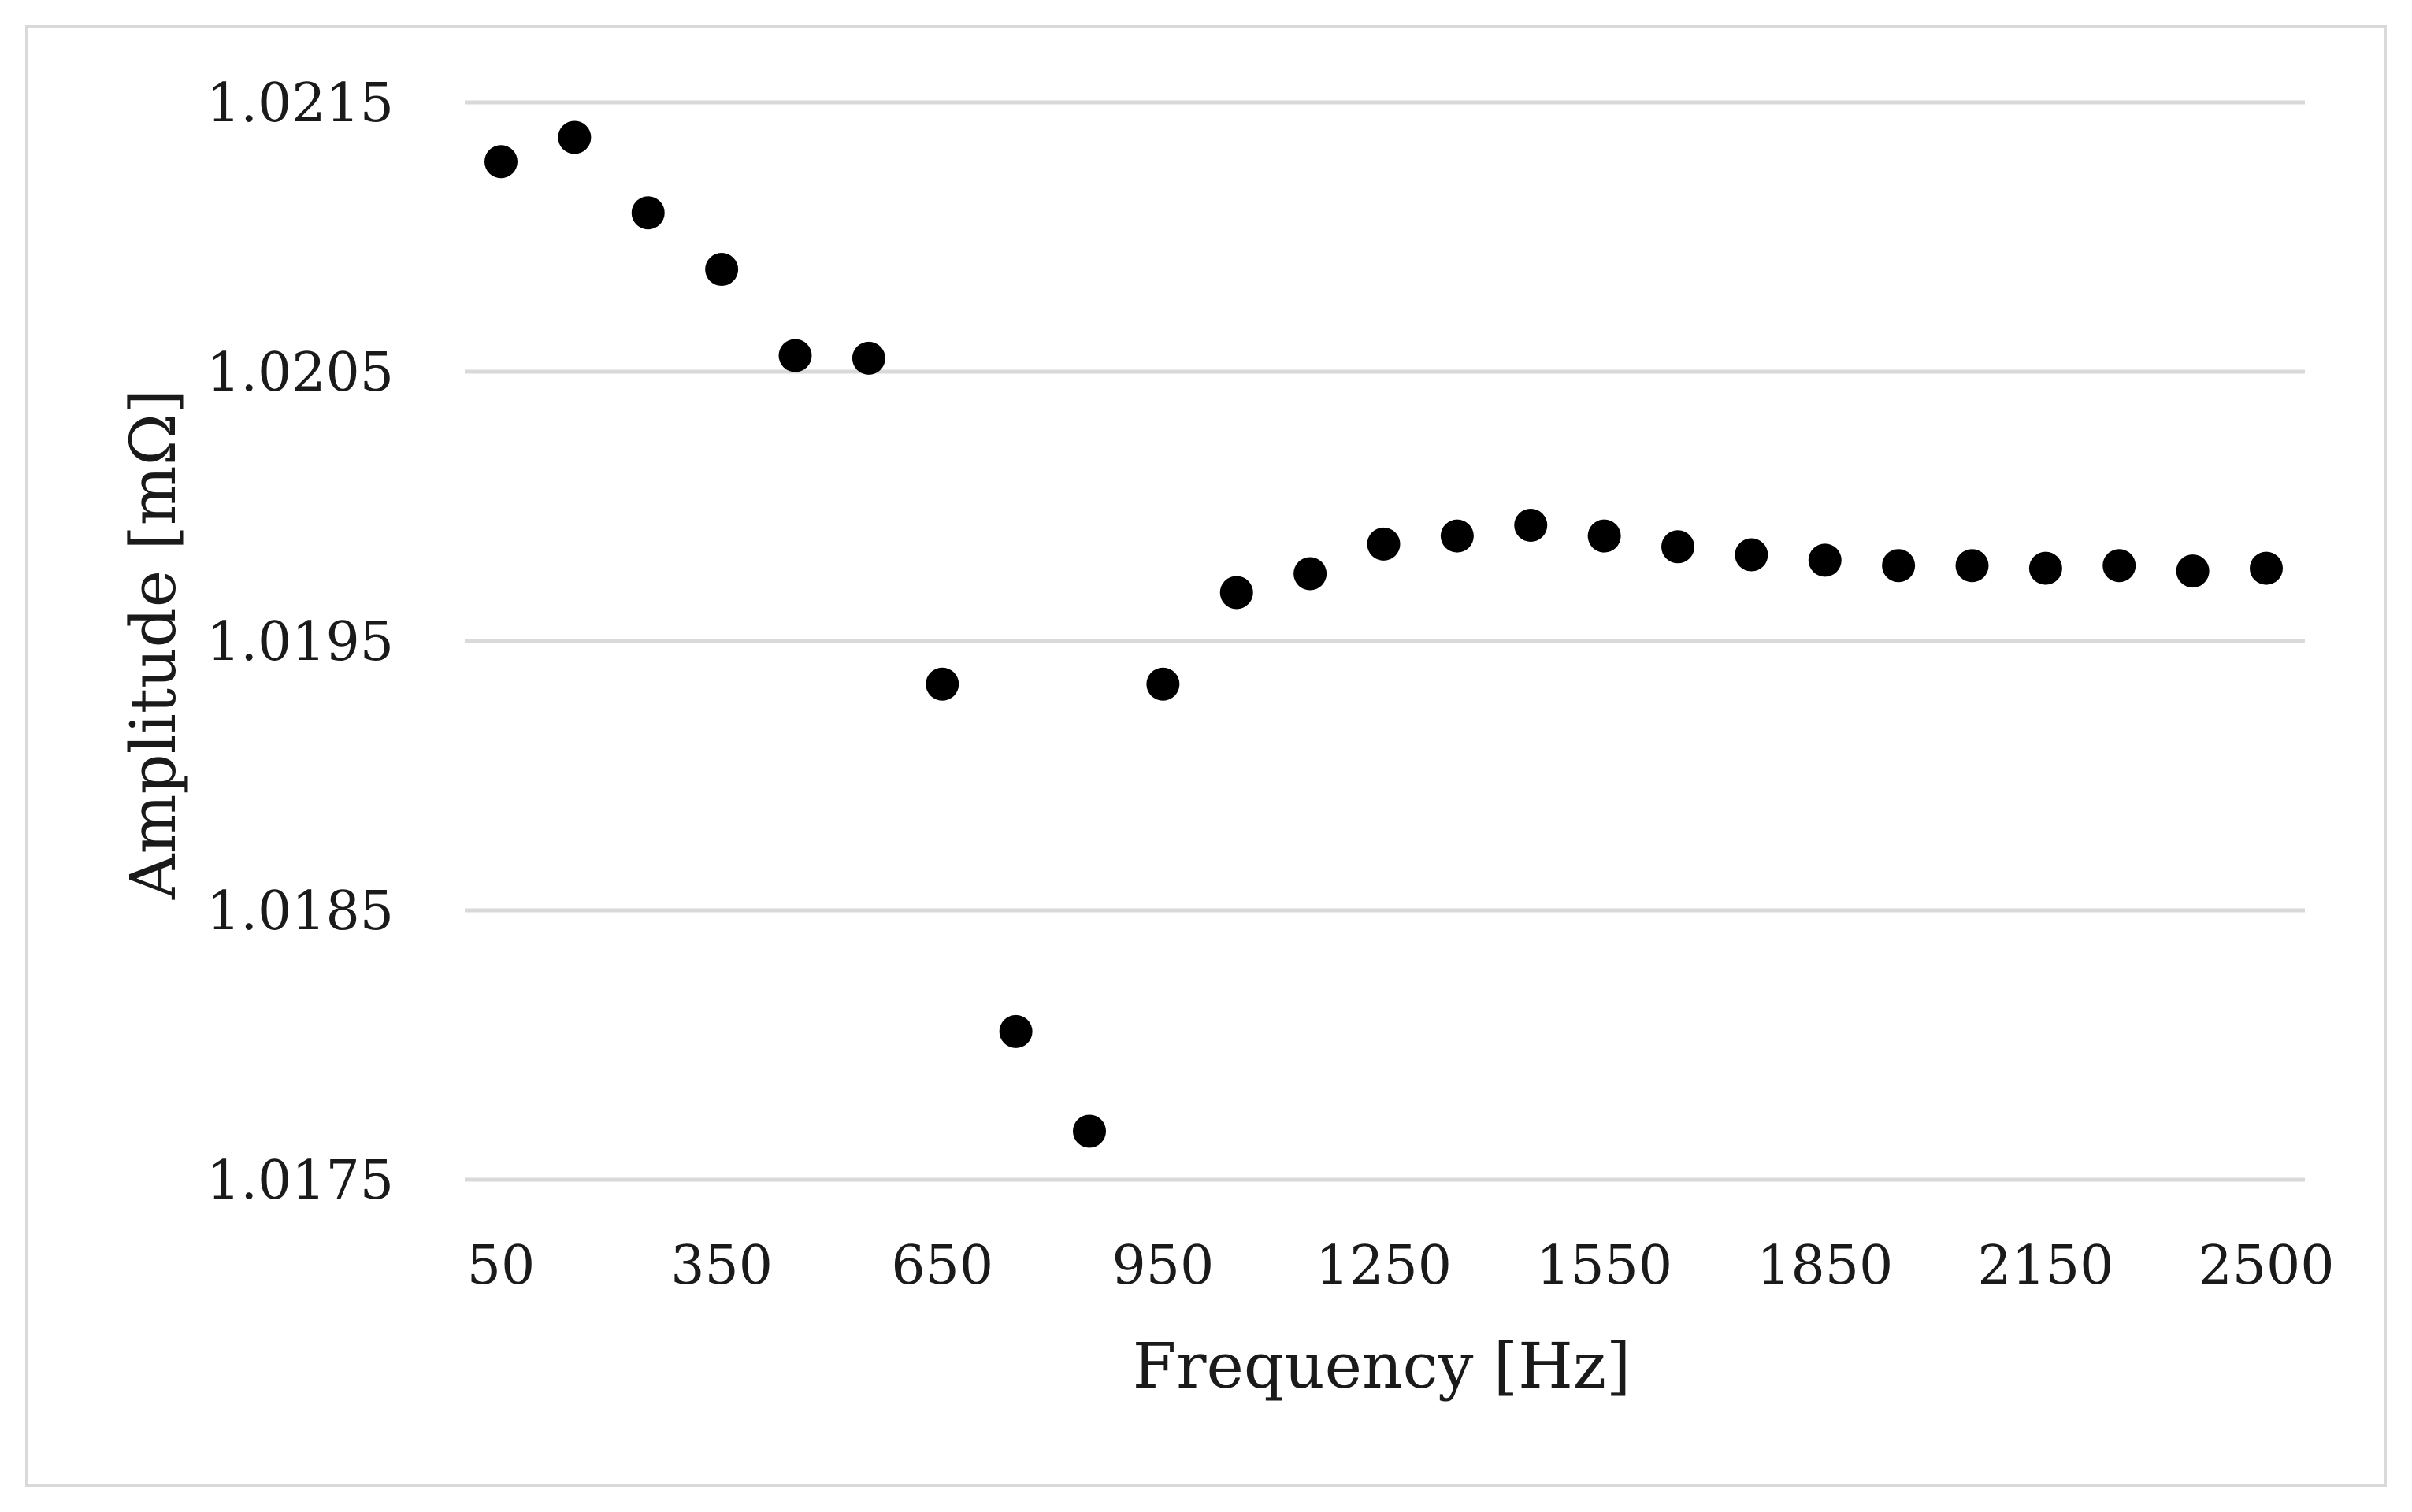 The width and height of the screenshot is (2412, 1512). Describe the element at coordinates (1825, 1266) in the screenshot. I see `x-tick-label: 1850` at that location.